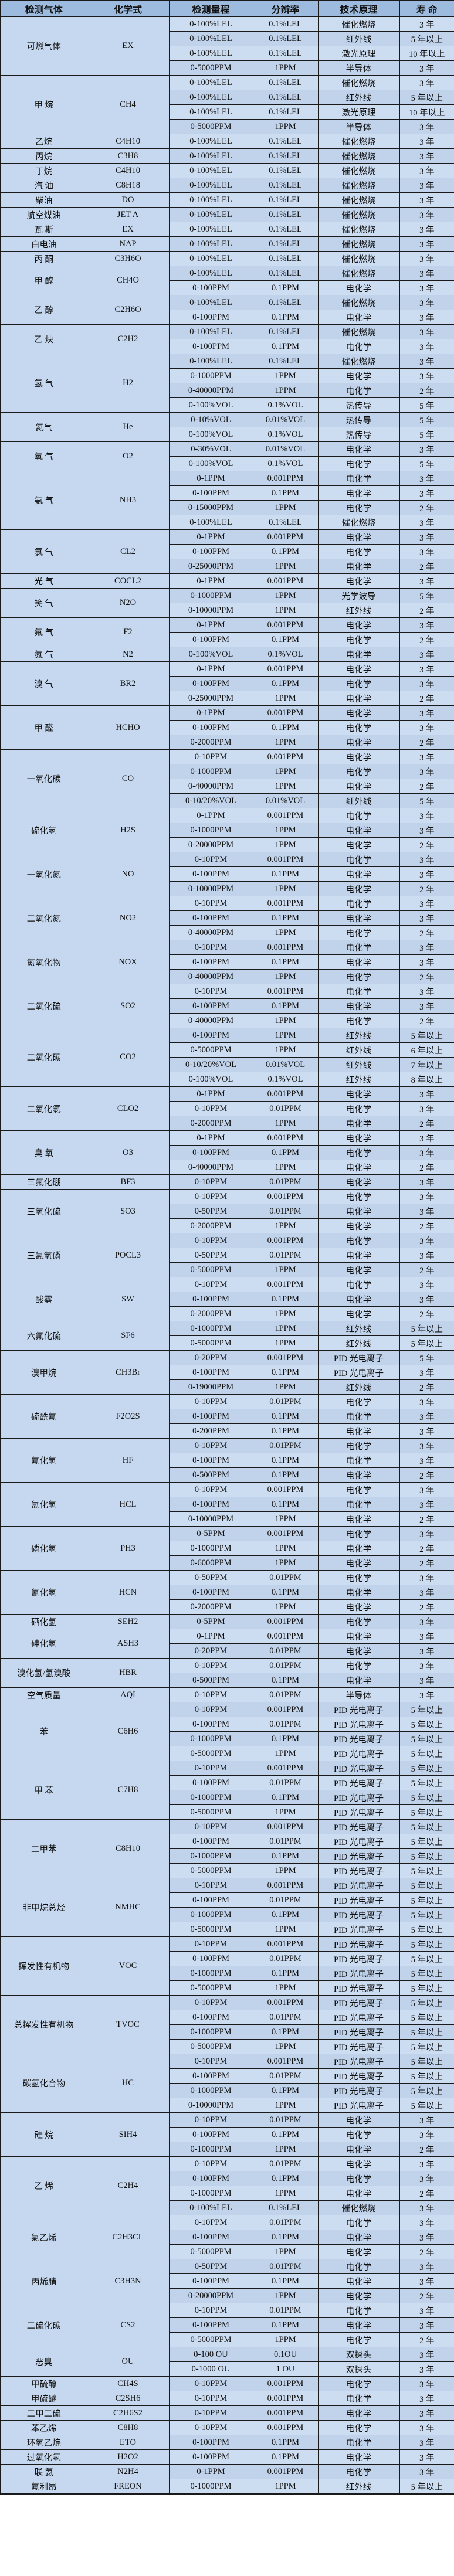  Describe the element at coordinates (227, 801) in the screenshot. I see `table-row: 0-10/20%VOL 0.01%VOL 红外线 5 年` at that location.